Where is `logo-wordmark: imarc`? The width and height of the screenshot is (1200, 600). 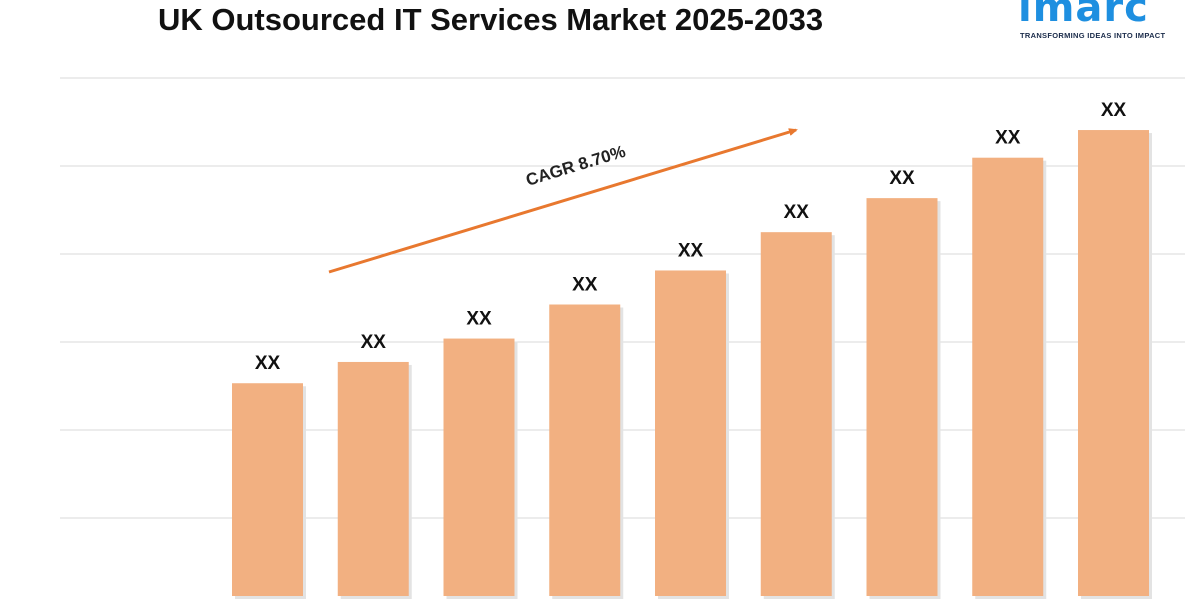
logo-wordmark: imarc is located at coordinates (1083, 15).